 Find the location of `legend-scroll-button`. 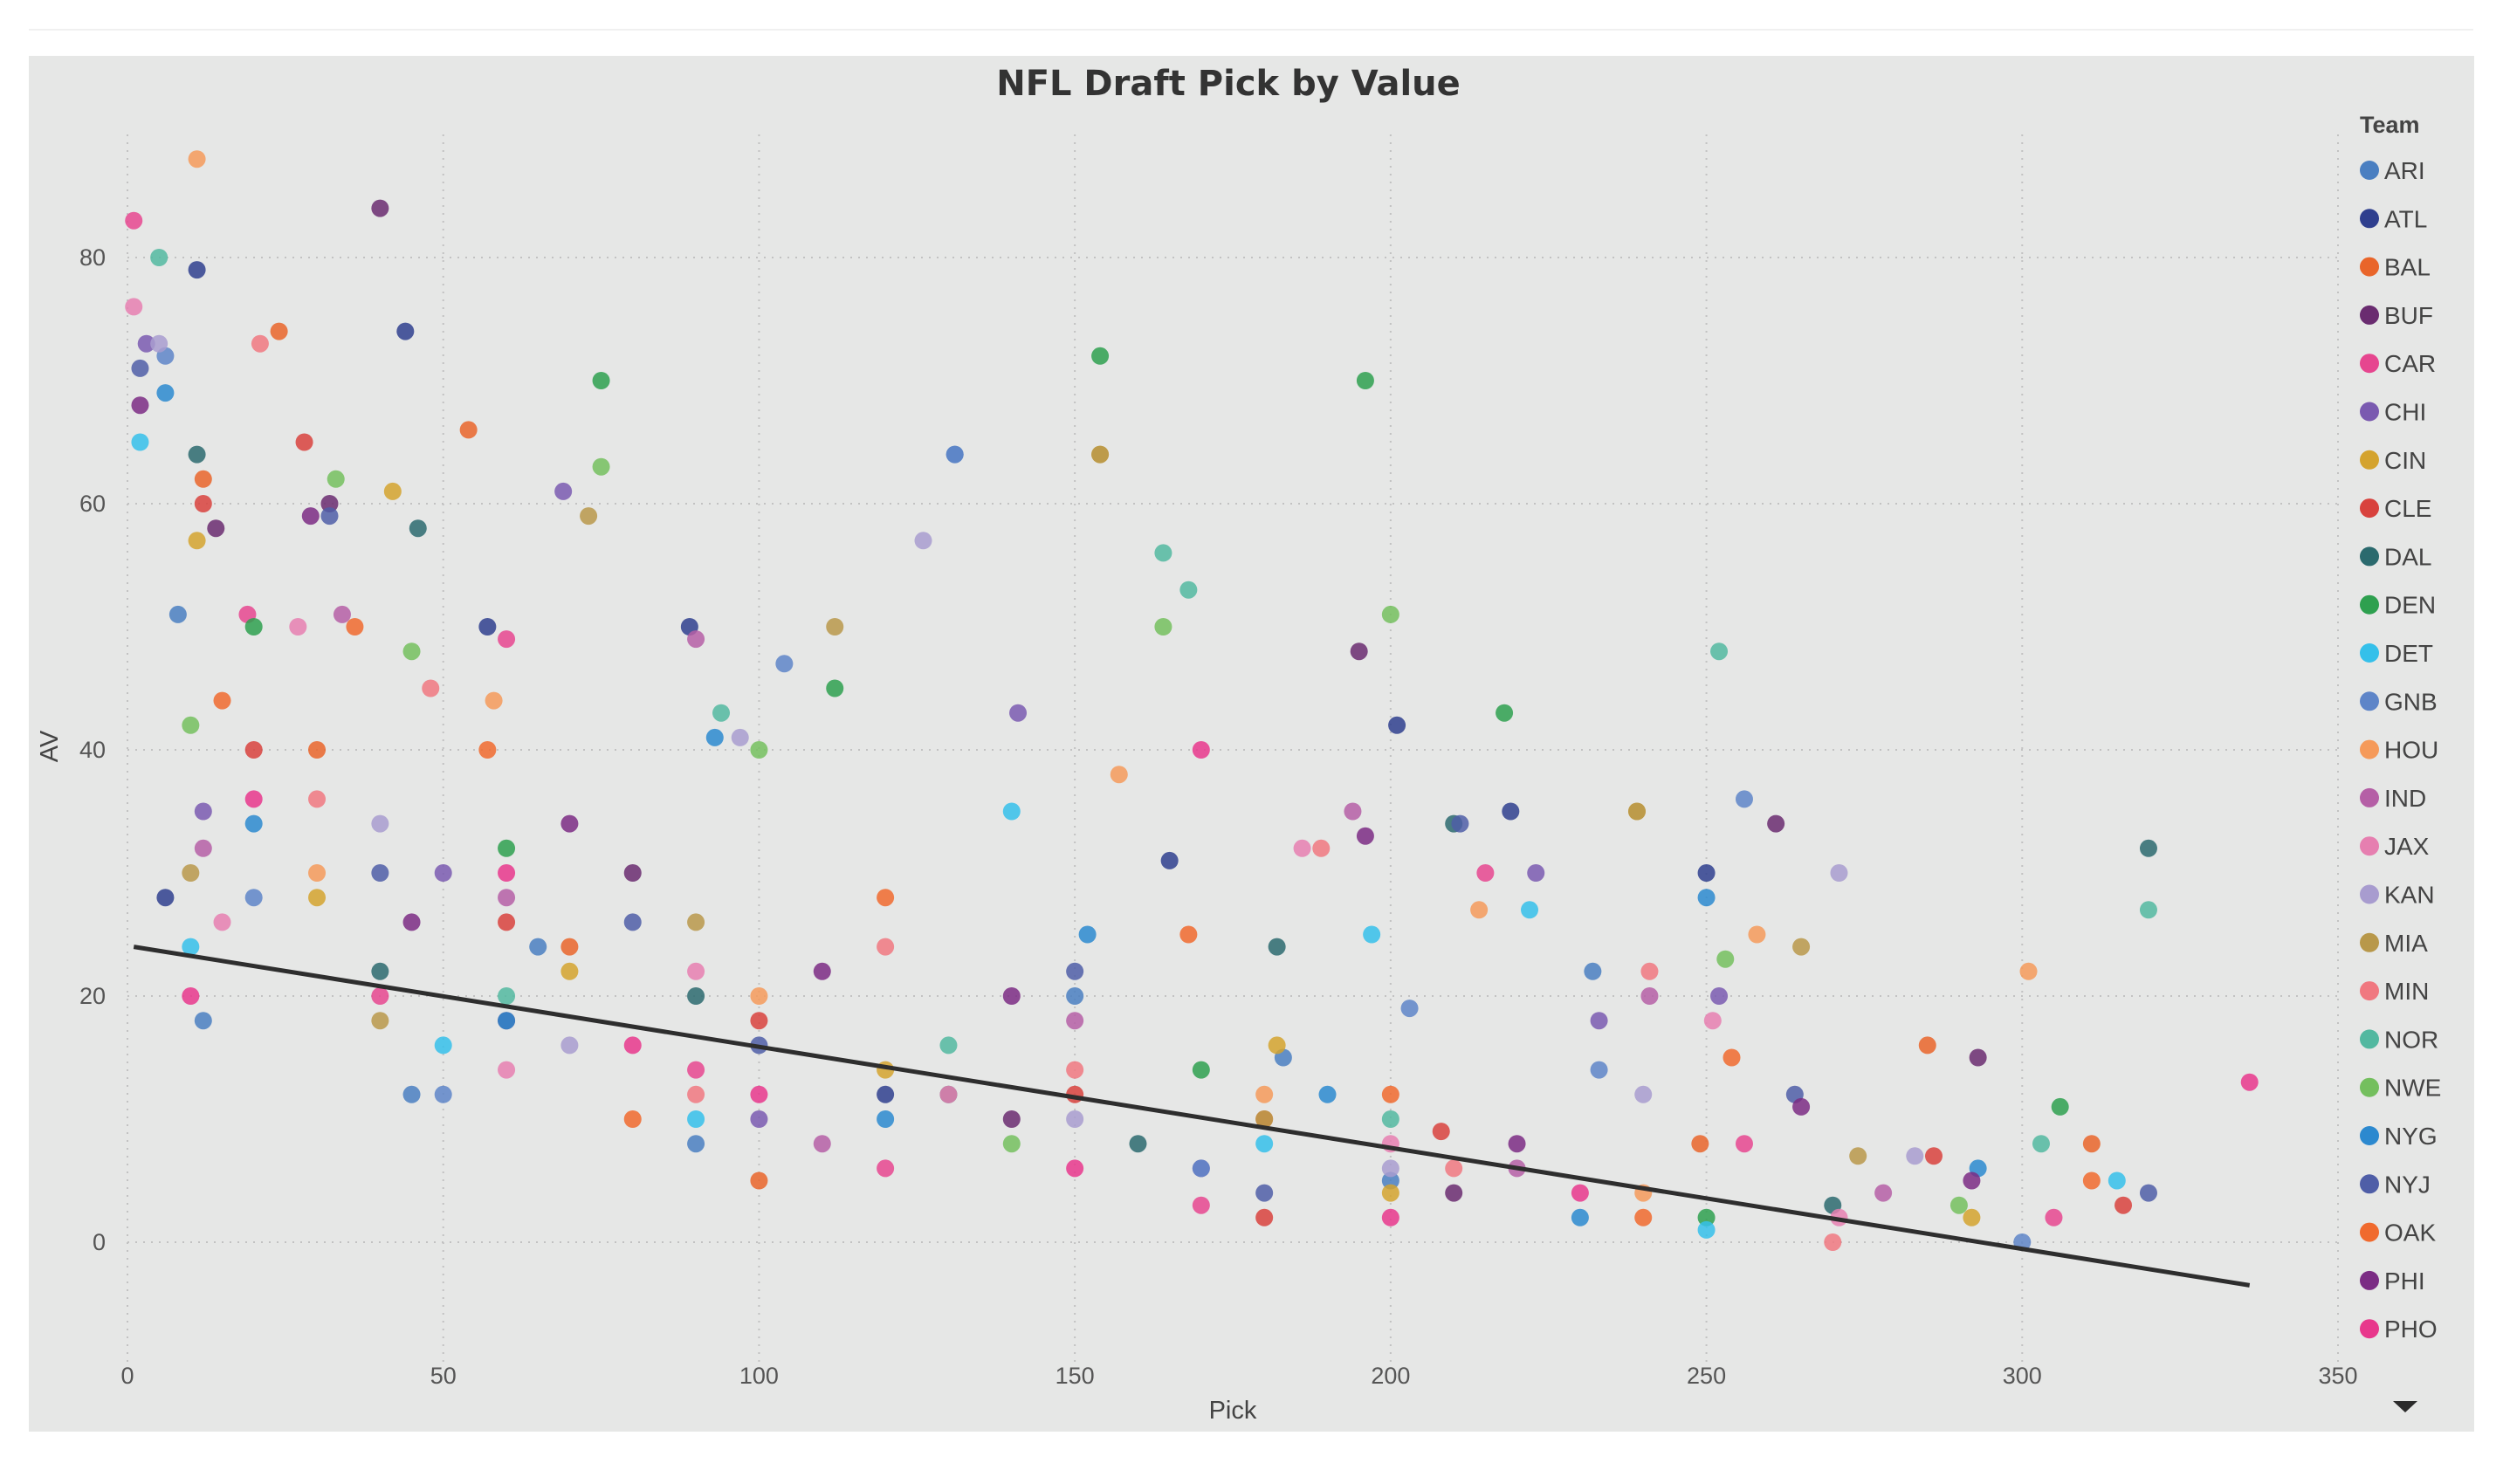

legend-scroll-button is located at coordinates (2405, 1406).